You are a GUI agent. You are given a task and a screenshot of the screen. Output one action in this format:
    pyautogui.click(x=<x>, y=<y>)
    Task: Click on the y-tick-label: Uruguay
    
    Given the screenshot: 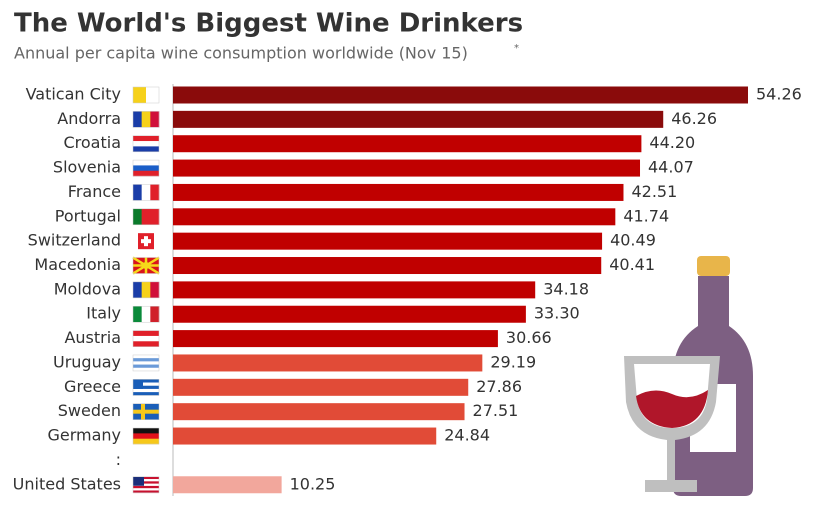 What is the action you would take?
    pyautogui.click(x=87, y=361)
    